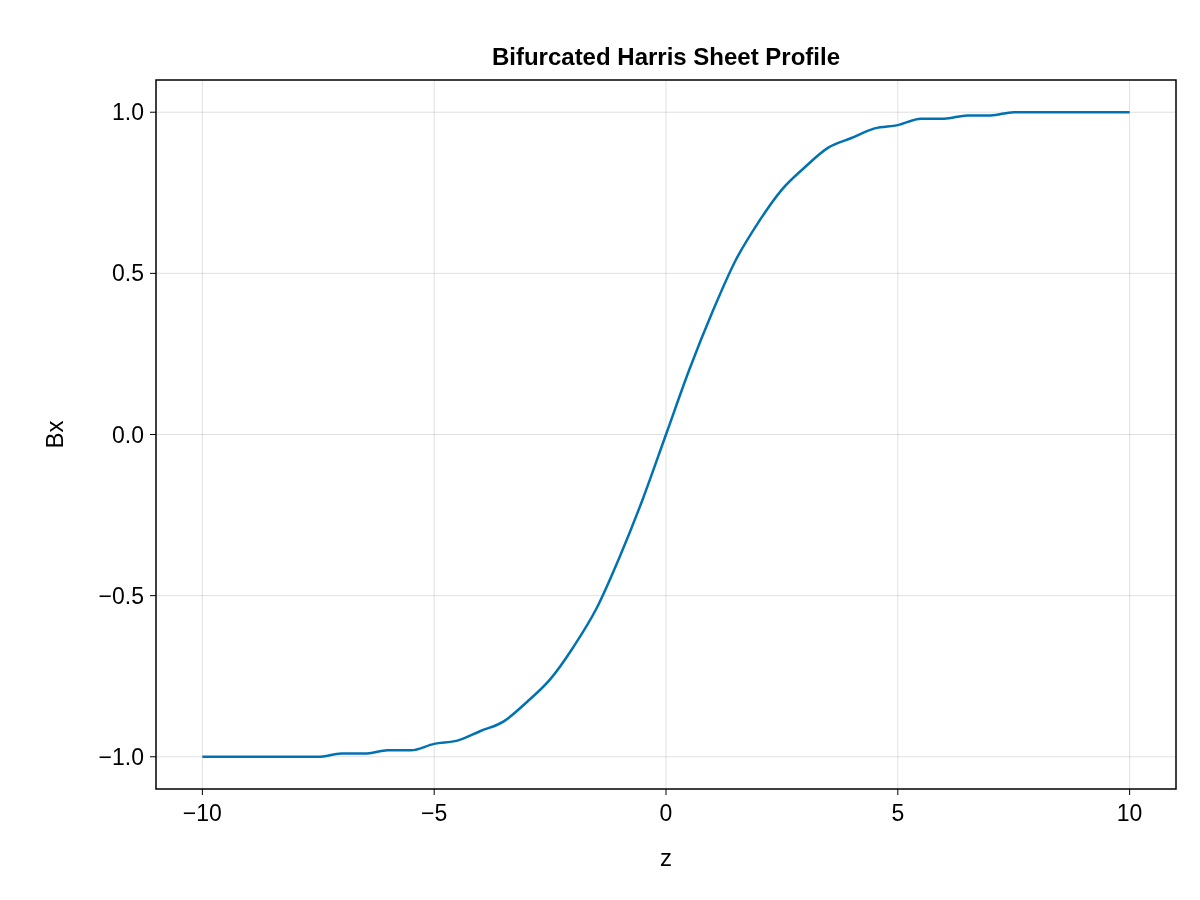  I want to click on y-tick-label: −1.0, so click(121, 756).